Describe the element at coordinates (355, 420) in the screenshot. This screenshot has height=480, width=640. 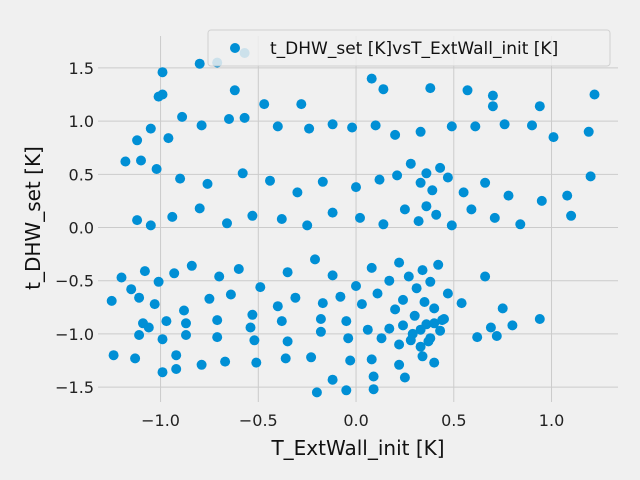
I see `x-tick-label: 0.0` at that location.